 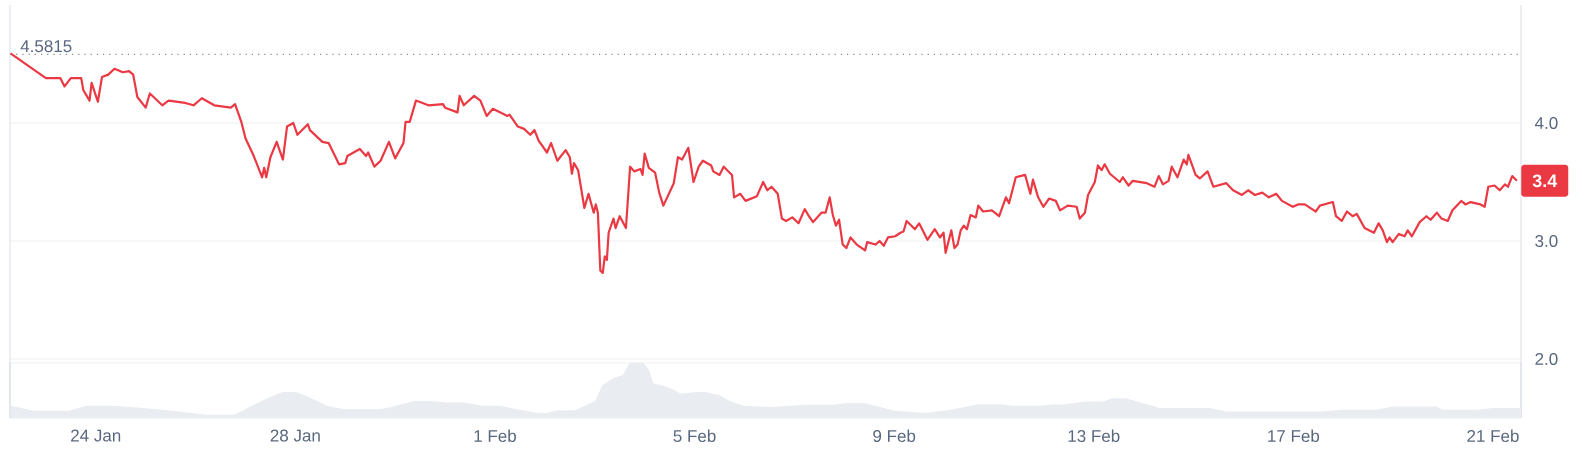 I want to click on y-tick-label: 2.0, so click(x=1546, y=359).